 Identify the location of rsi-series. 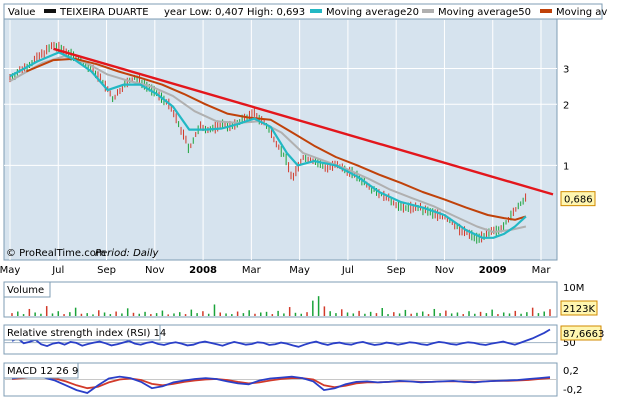
(280, 338).